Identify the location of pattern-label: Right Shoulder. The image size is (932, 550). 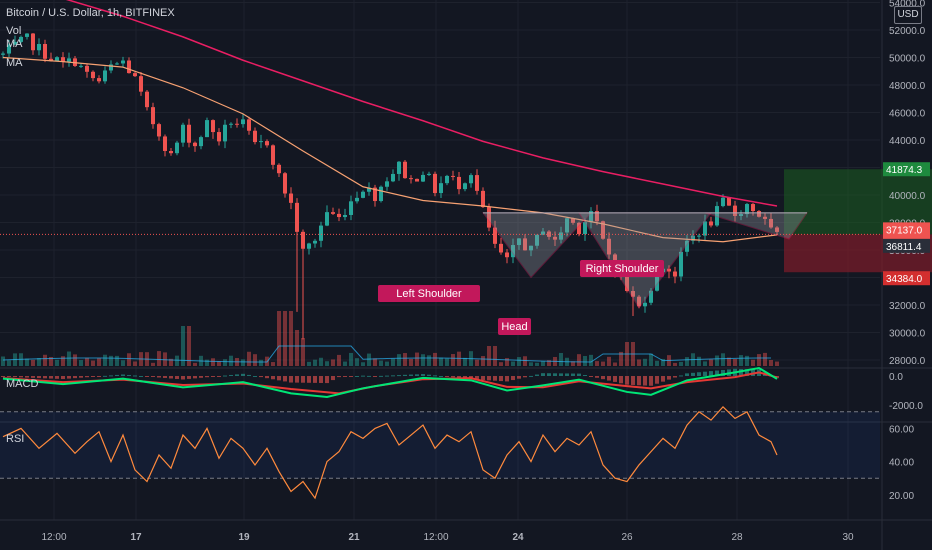
(622, 269).